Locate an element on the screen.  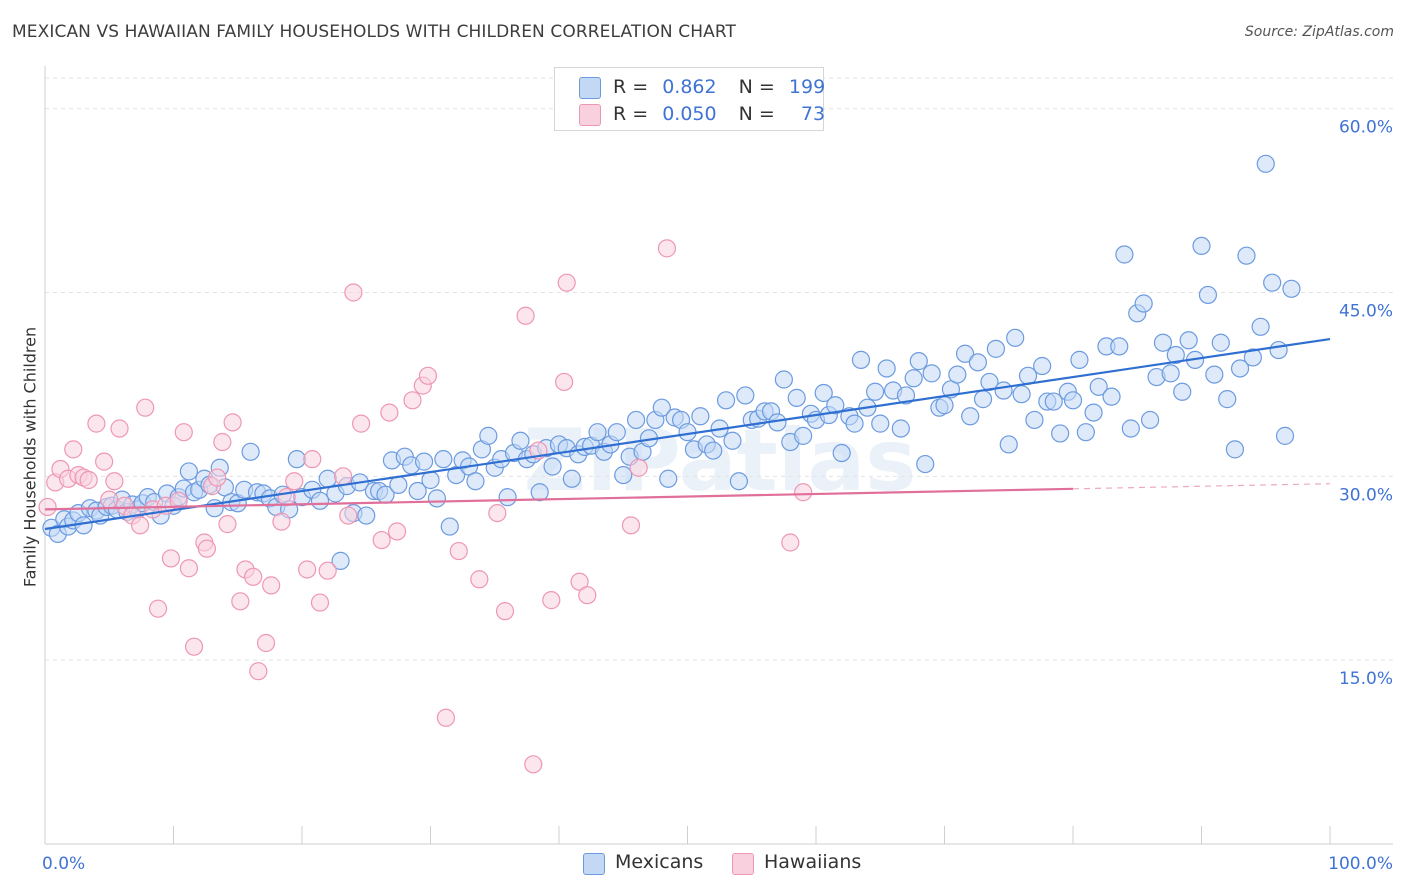
n-value: 199 is located at coordinates (807, 87).